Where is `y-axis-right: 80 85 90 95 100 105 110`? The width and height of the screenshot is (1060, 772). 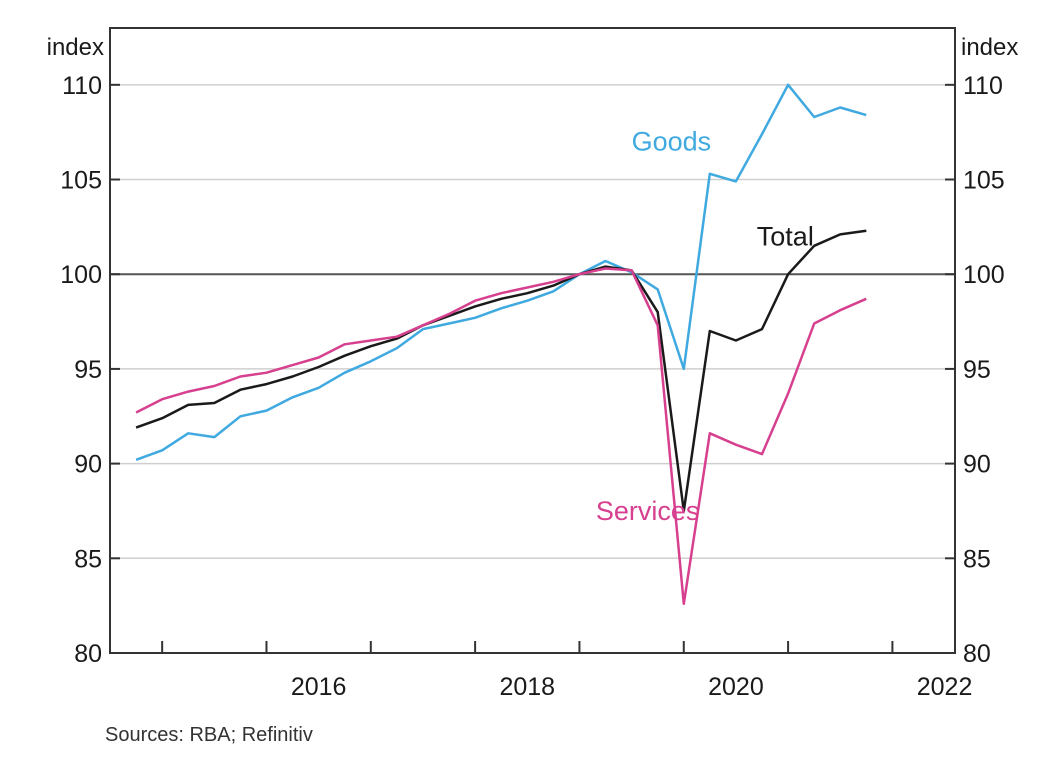 y-axis-right: 80 85 90 95 100 105 110 is located at coordinates (975, 370).